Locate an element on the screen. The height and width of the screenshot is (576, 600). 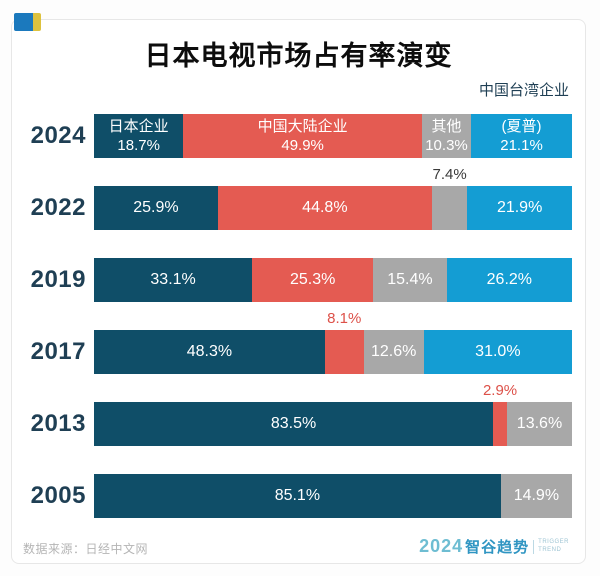
segment-value-label: 25.9% is located at coordinates (156, 207).